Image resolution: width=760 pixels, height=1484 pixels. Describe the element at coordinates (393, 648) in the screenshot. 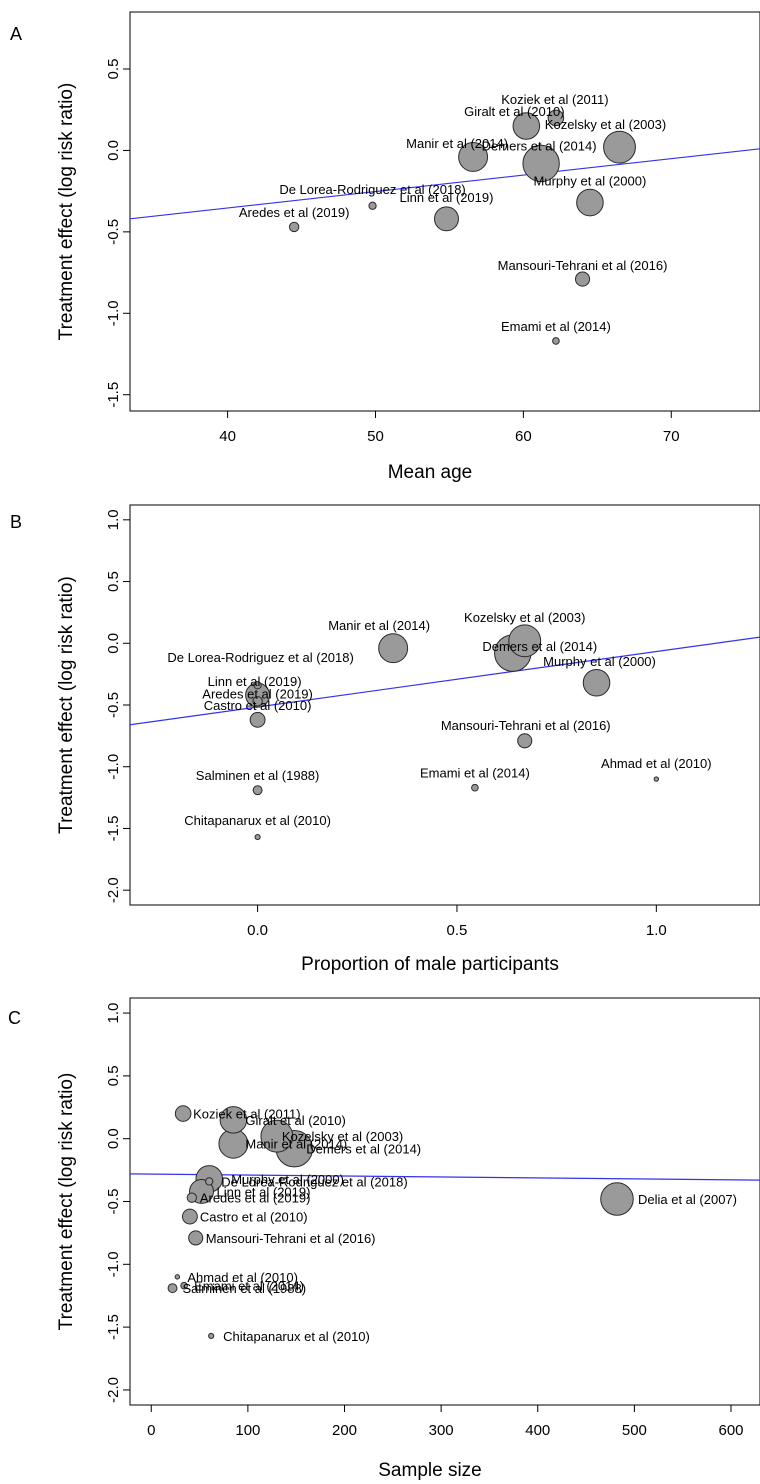

I see `study-bubble-manir-et-al-2014` at that location.